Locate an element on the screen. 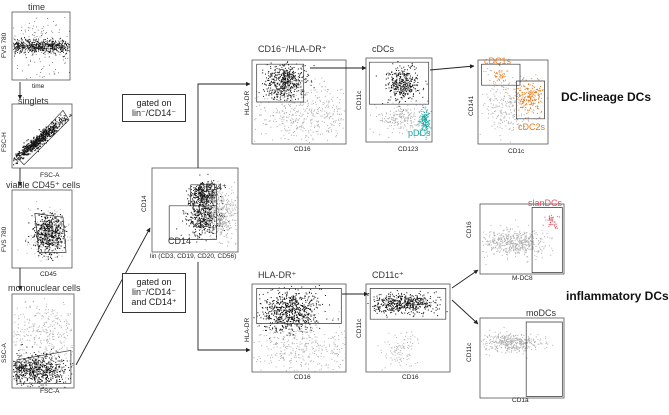 This screenshot has width=669, height=415. gate-label-hladr: HLA-DR⁺ is located at coordinates (277, 275).